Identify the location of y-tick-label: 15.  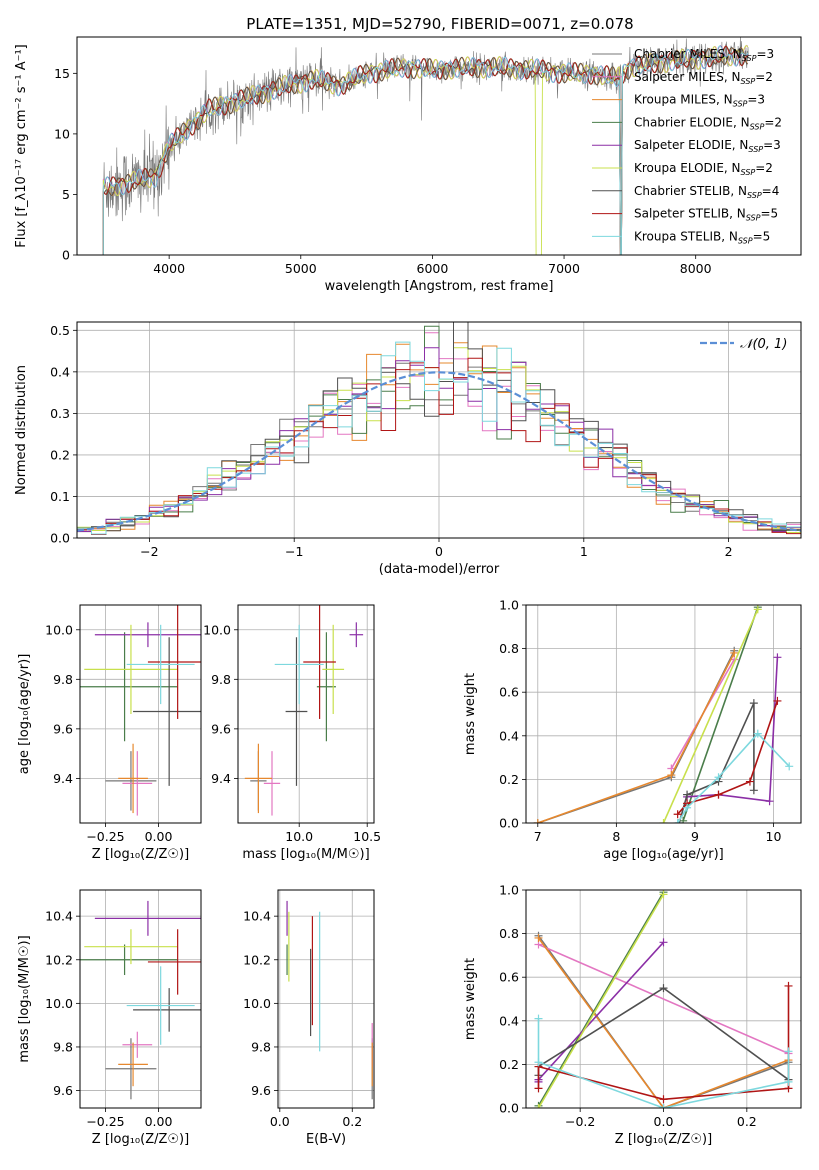
(62, 73).